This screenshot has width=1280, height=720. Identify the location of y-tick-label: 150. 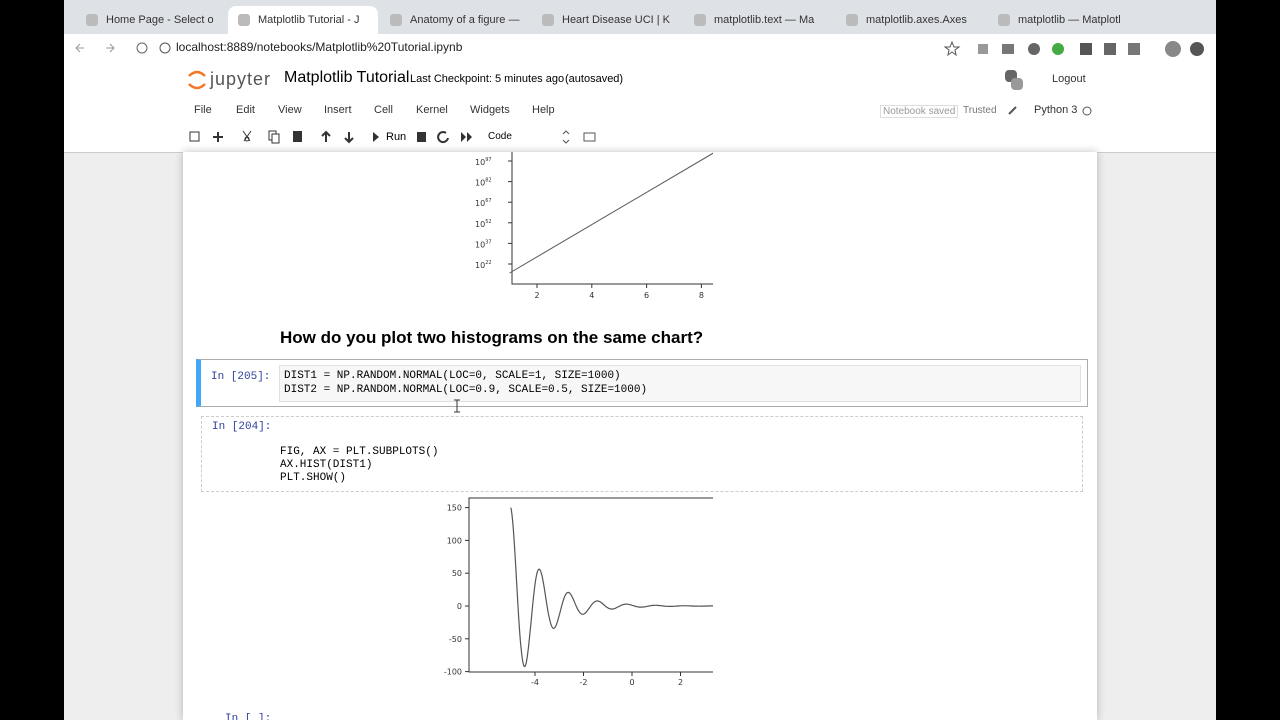
(454, 508).